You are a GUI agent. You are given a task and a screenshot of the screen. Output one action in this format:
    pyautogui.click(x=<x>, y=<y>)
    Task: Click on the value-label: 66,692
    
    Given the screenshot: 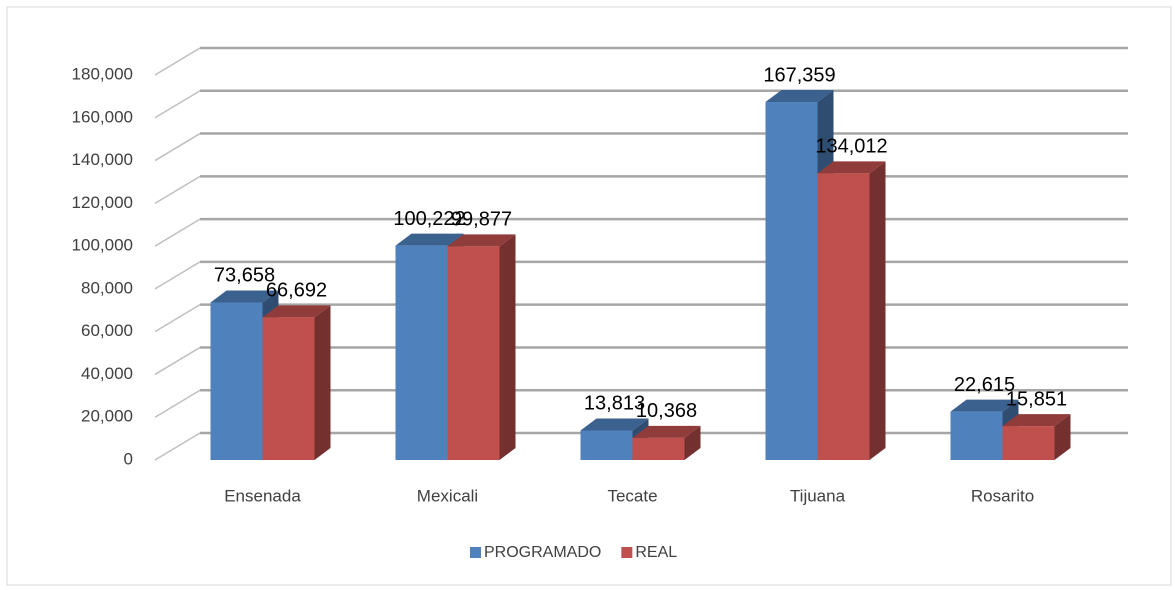 What is the action you would take?
    pyautogui.click(x=296, y=291)
    